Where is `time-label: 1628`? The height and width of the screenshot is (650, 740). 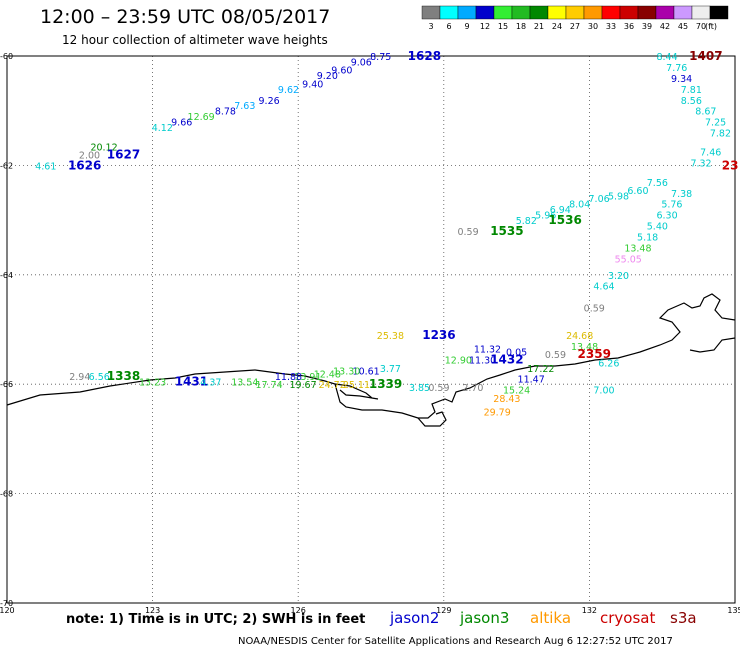 time-label: 1628 is located at coordinates (424, 56).